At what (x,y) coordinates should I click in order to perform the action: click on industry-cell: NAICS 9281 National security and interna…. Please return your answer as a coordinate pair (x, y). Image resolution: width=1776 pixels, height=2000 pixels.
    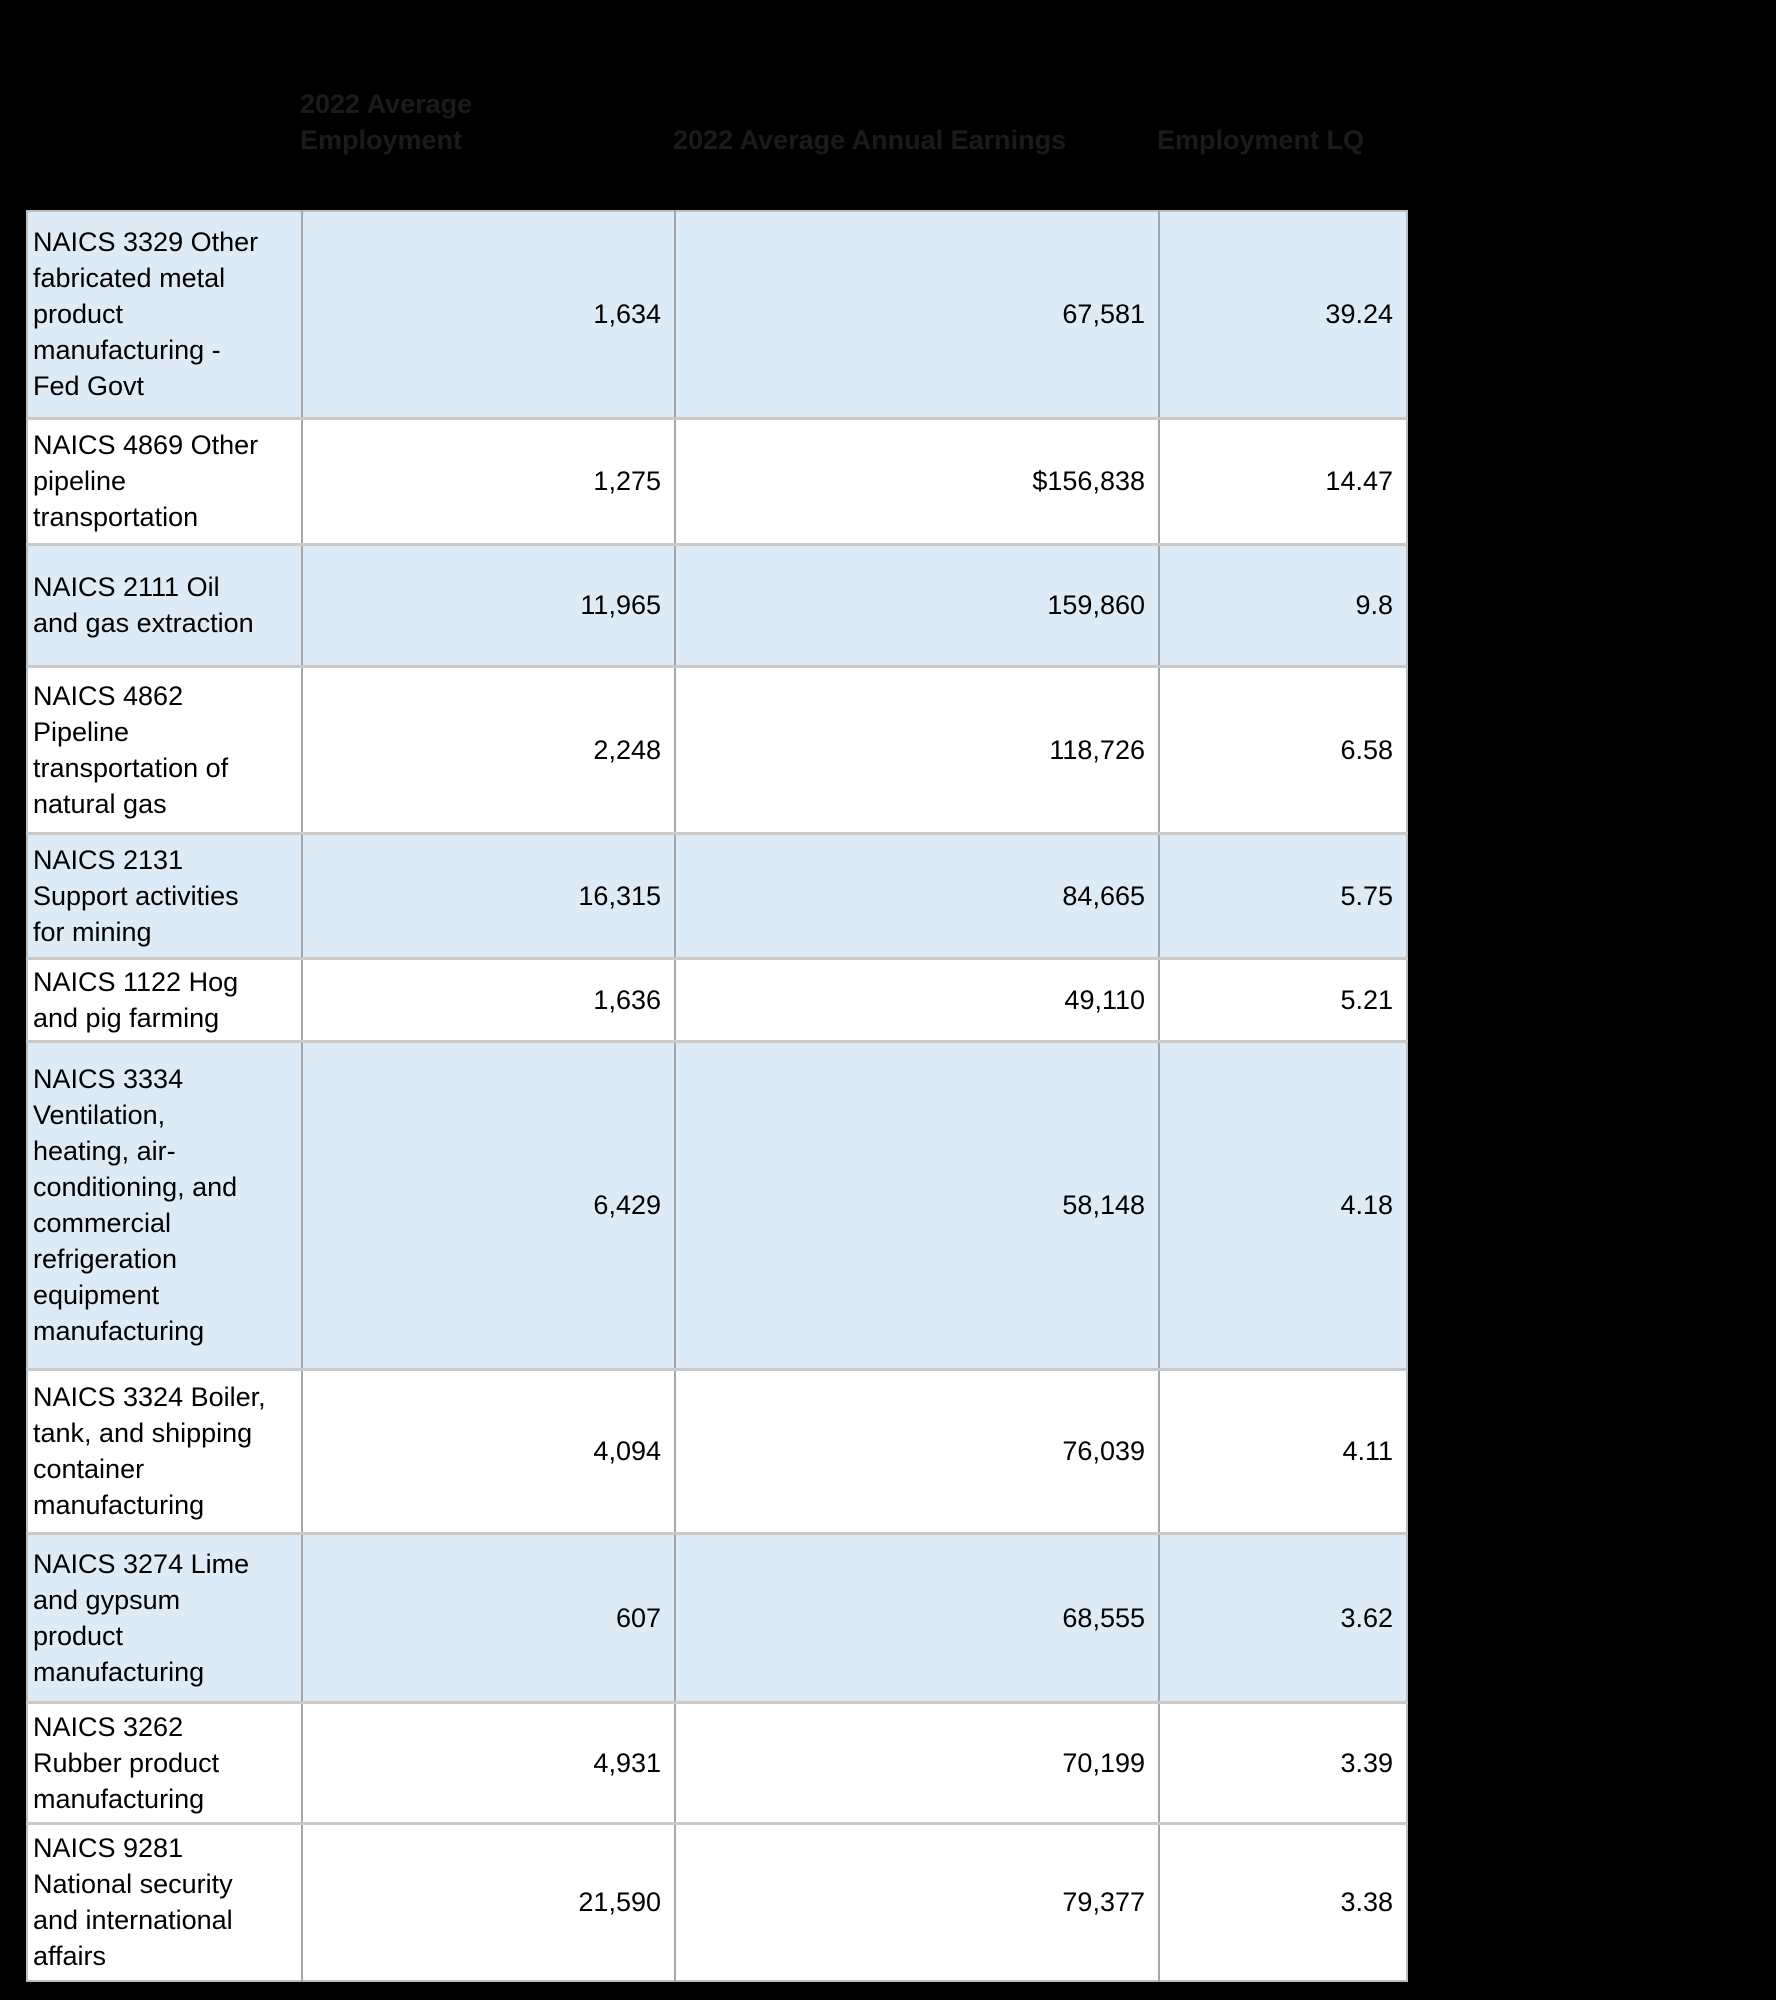
    Looking at the image, I should click on (165, 1901).